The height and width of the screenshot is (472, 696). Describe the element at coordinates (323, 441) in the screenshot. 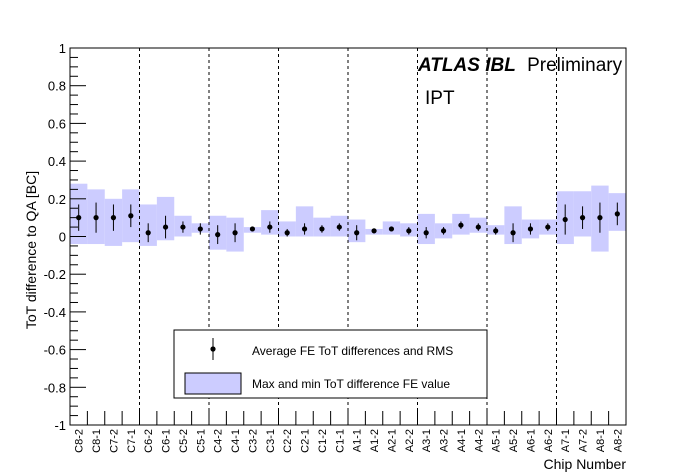

I see `x-tick-label-C1-2: C1-2` at that location.